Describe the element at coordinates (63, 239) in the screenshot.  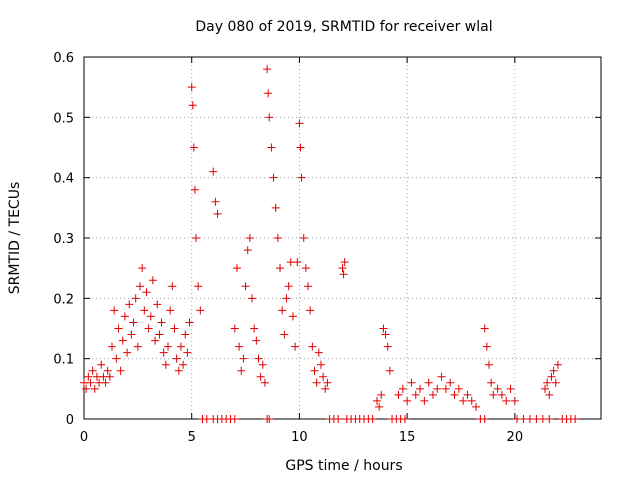
I see `y-tick-label: 0.3` at that location.